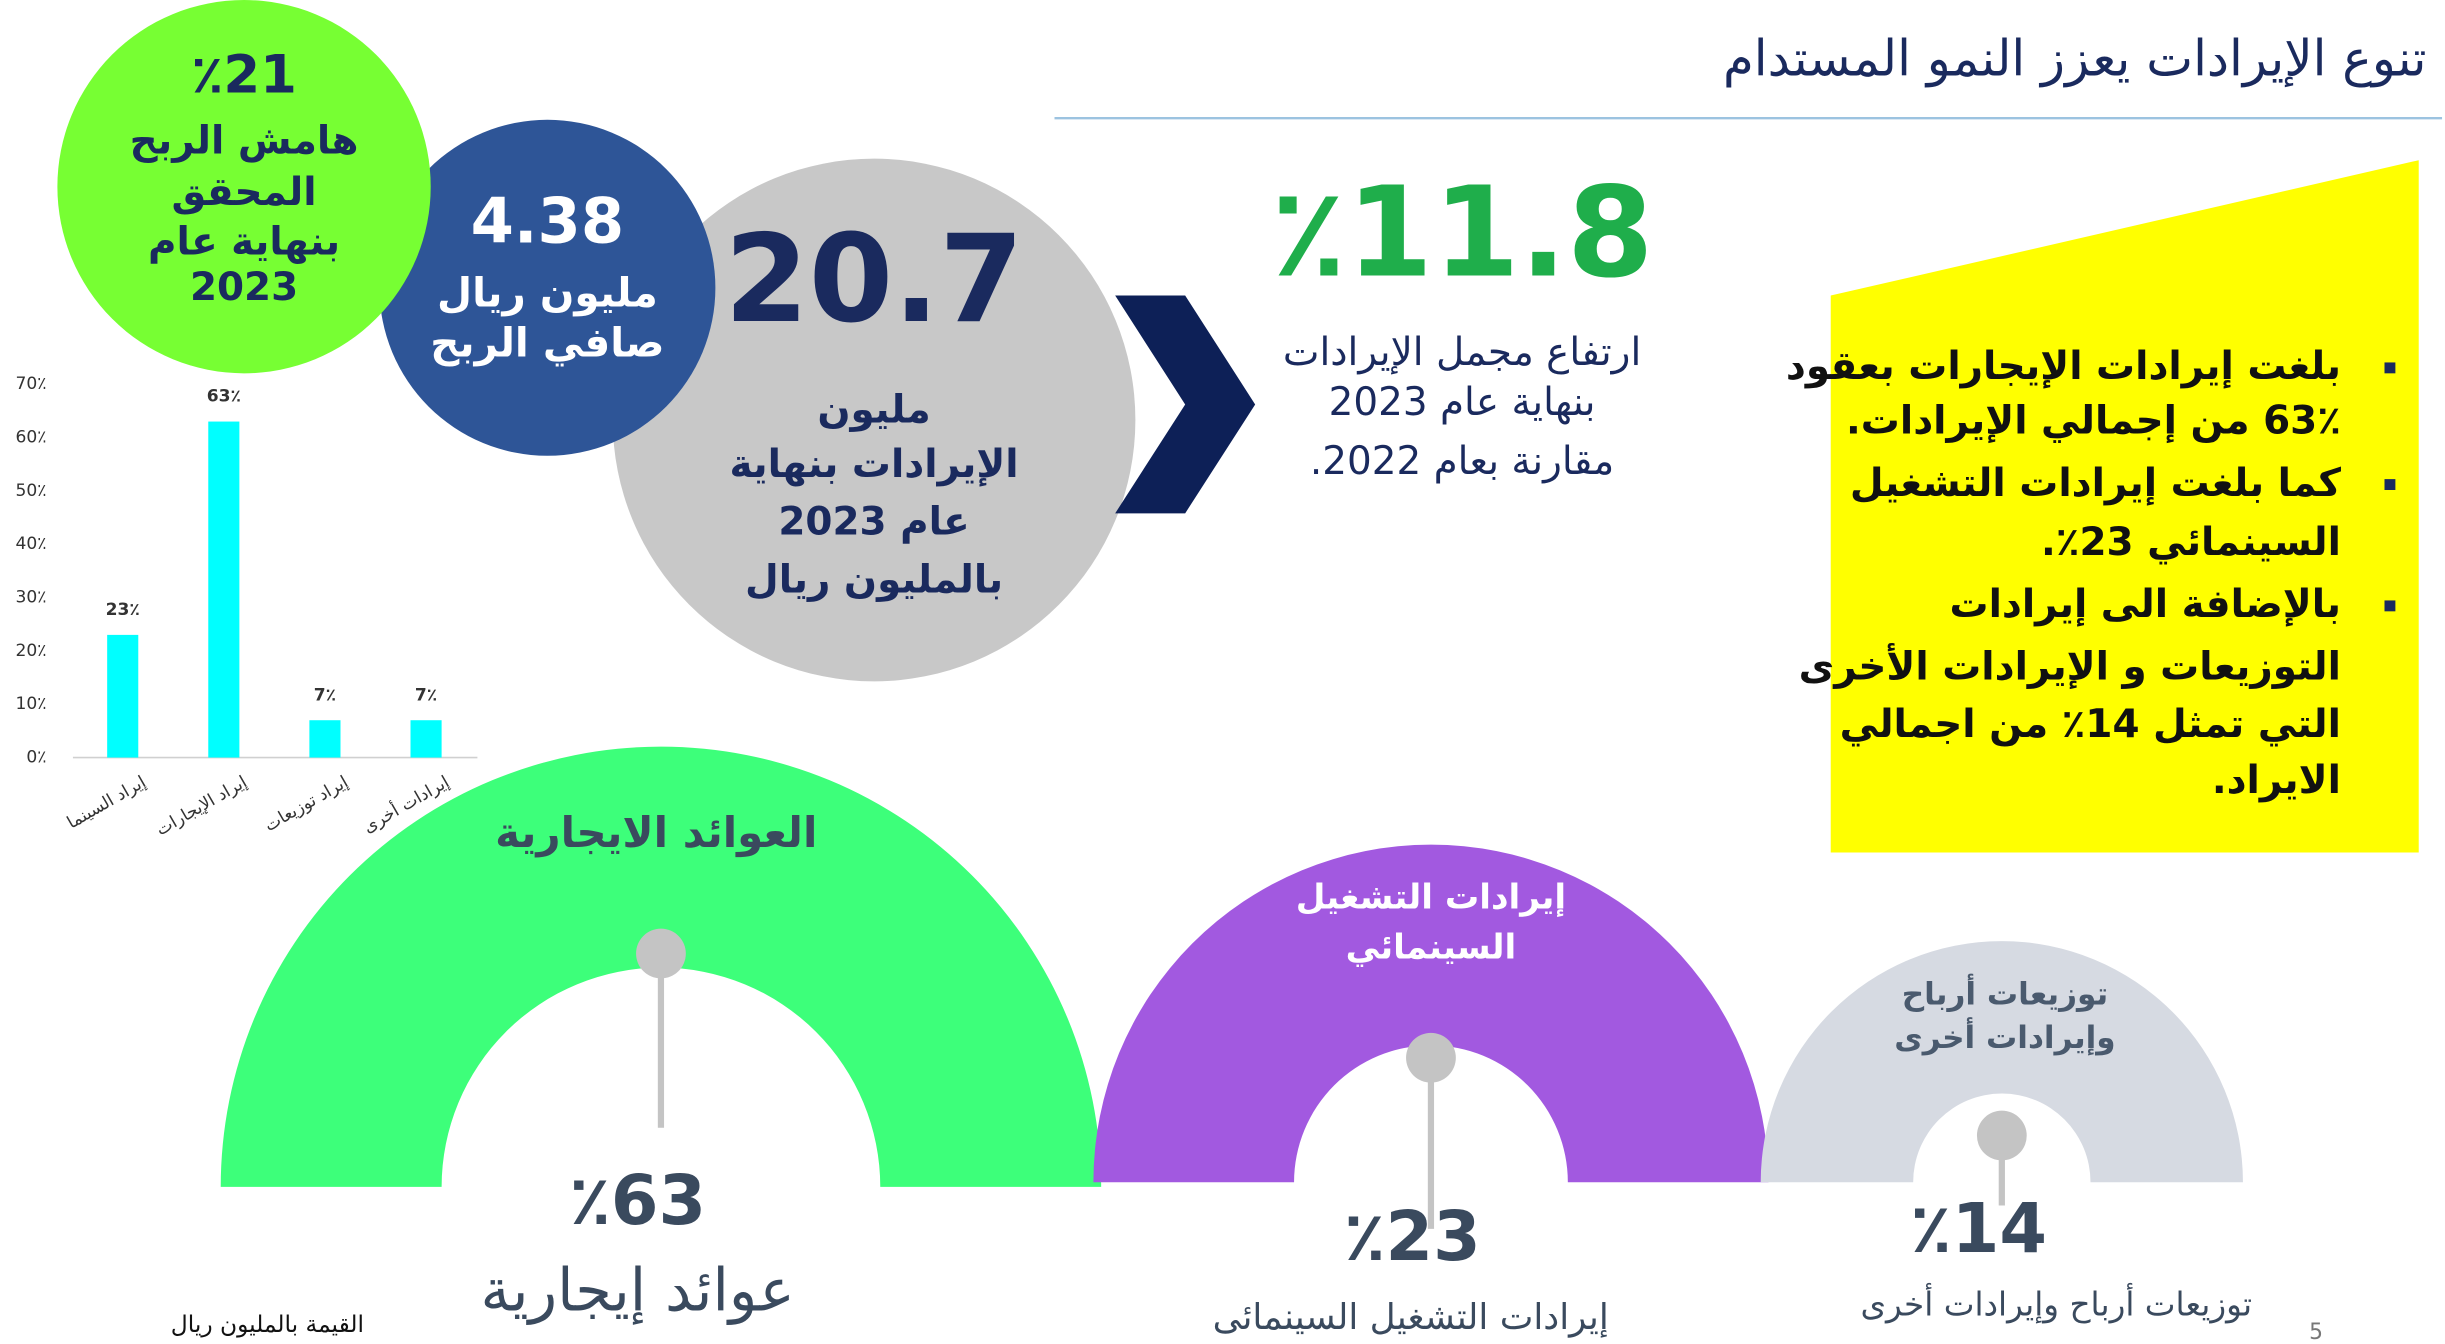 This screenshot has width=2445, height=1344. I want to click on footnote: القيمة بالمليون ريال, so click(267, 1324).